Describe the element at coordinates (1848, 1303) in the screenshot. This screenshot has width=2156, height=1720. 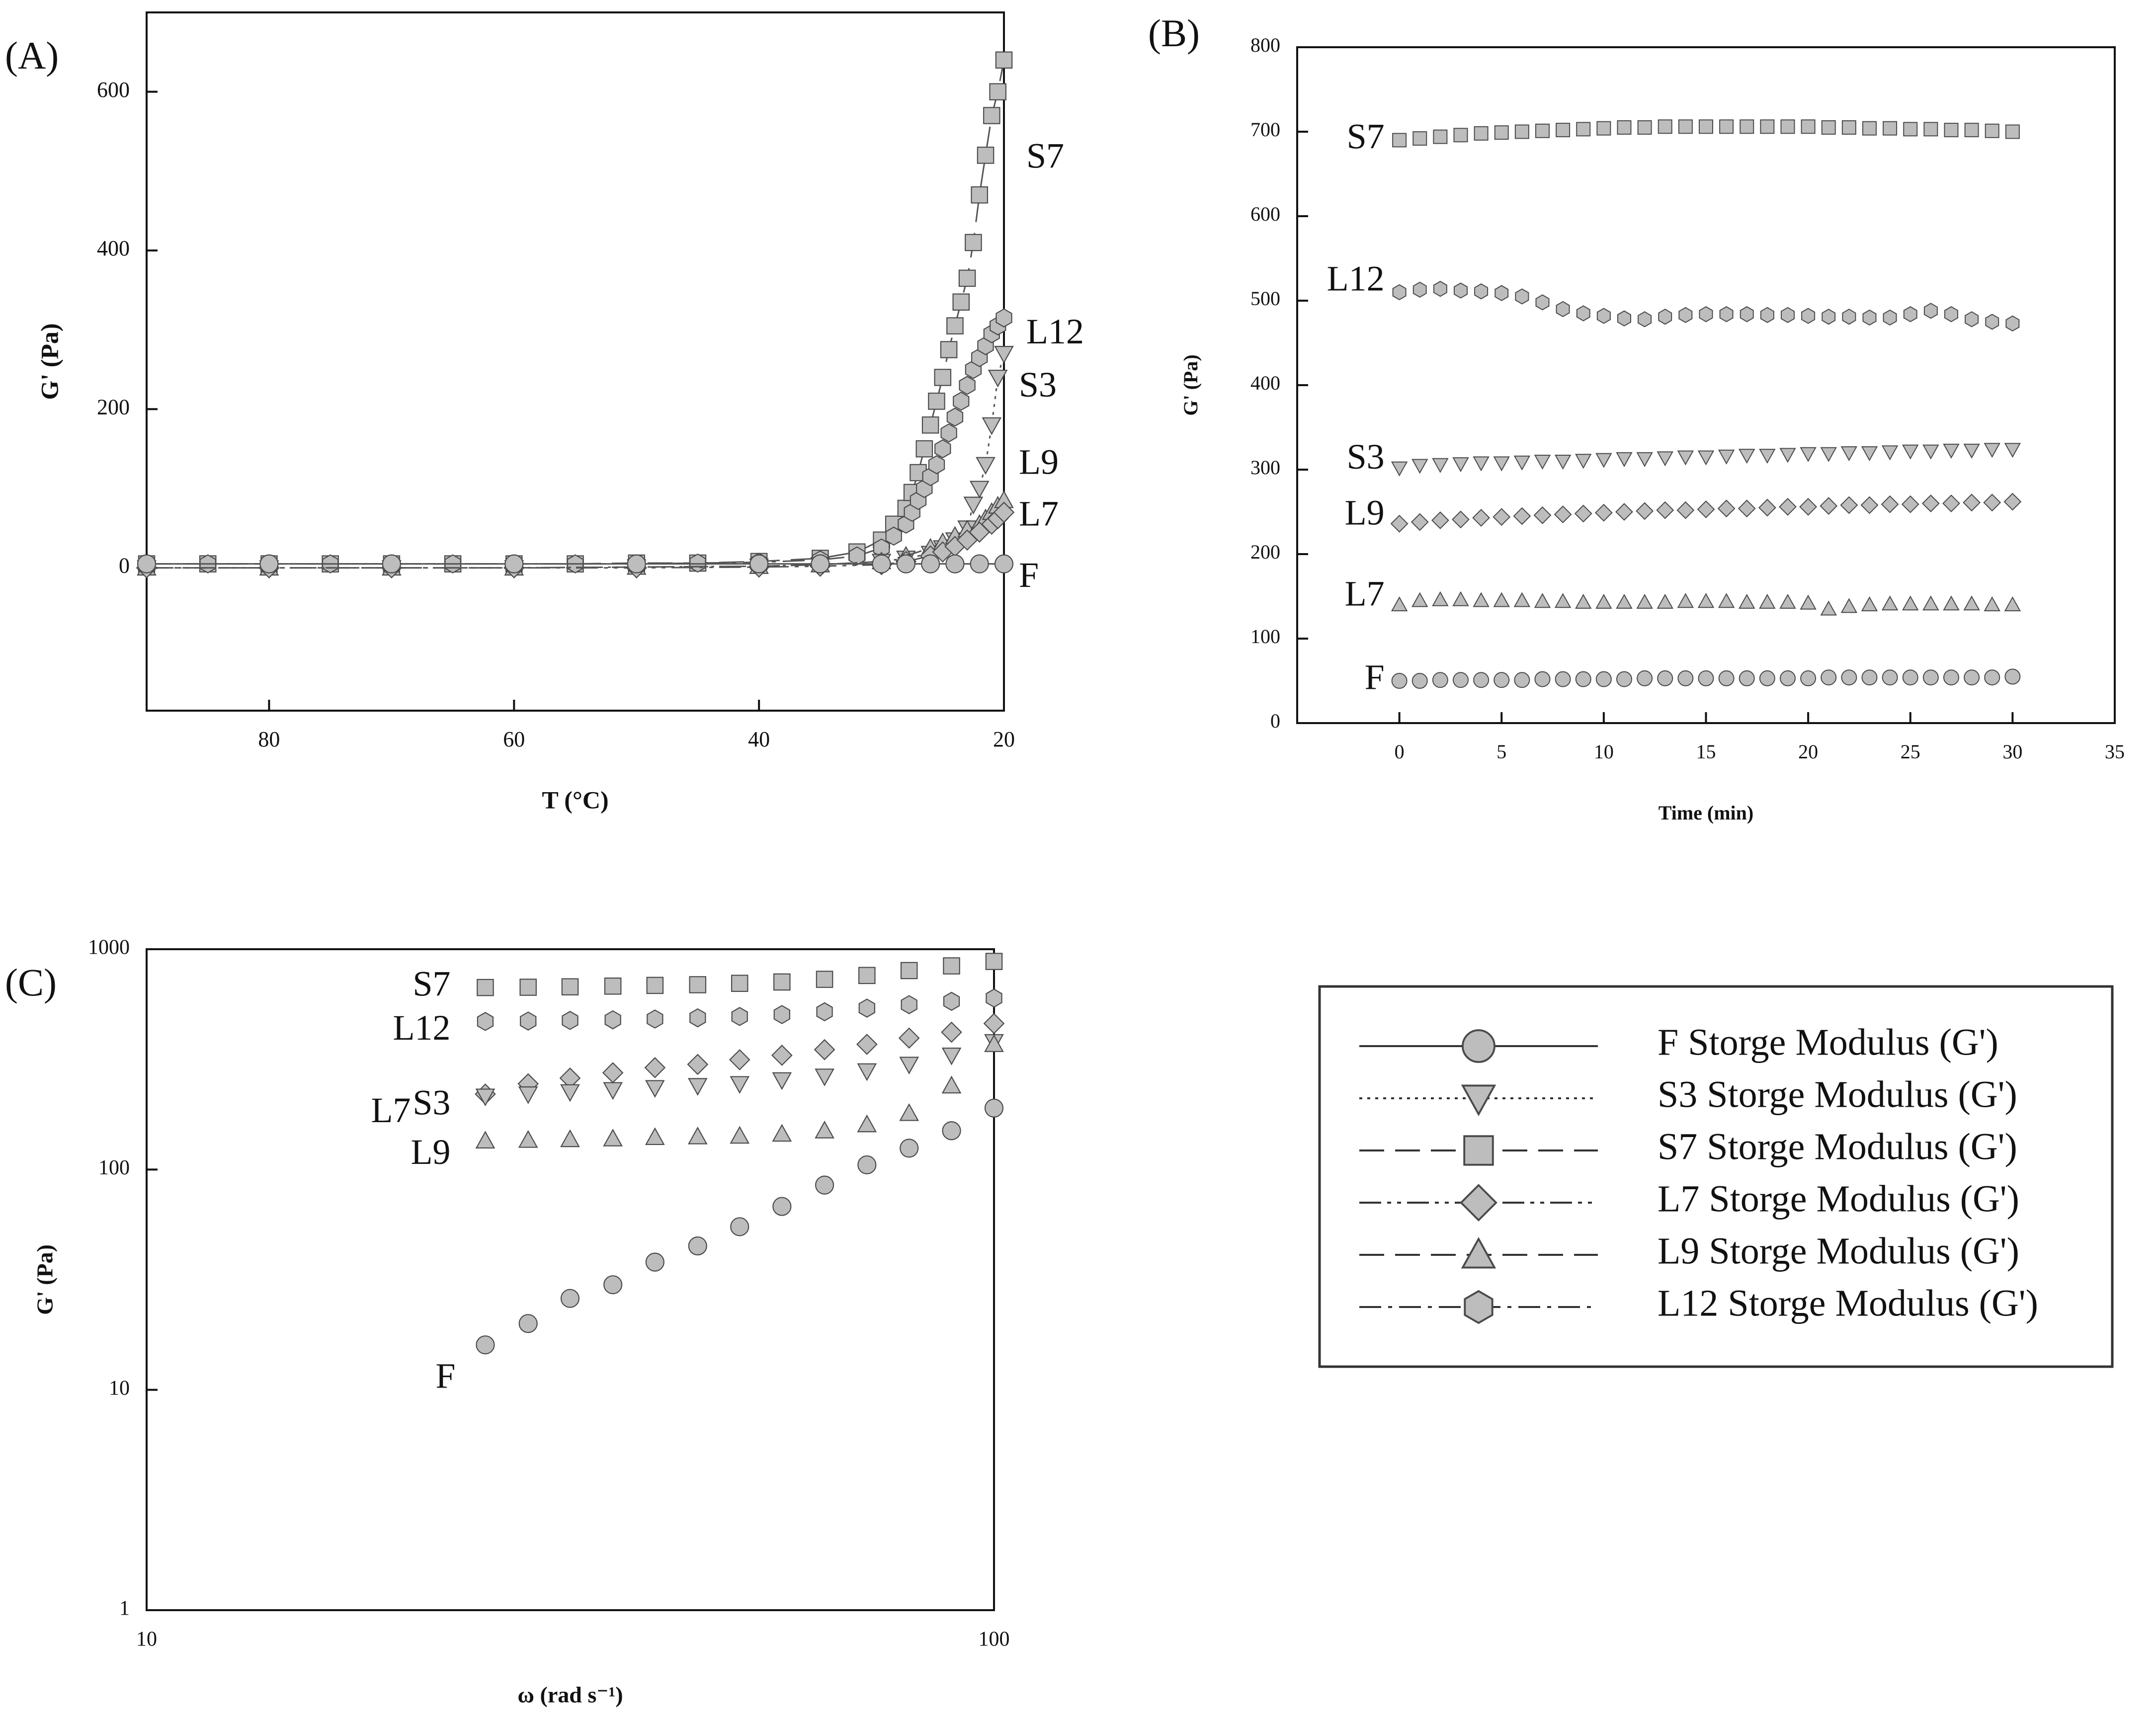
I see `legend-label: L12 Storge Modulus (G')` at that location.